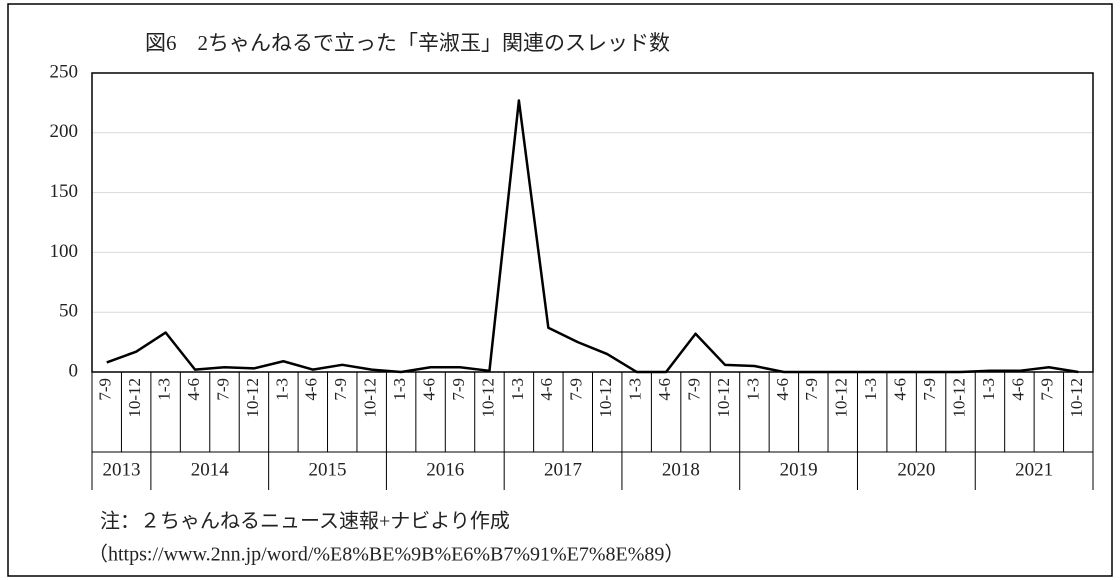 Image resolution: width=1120 pixels, height=580 pixels. Describe the element at coordinates (64, 251) in the screenshot. I see `y-tick-label: 100` at that location.